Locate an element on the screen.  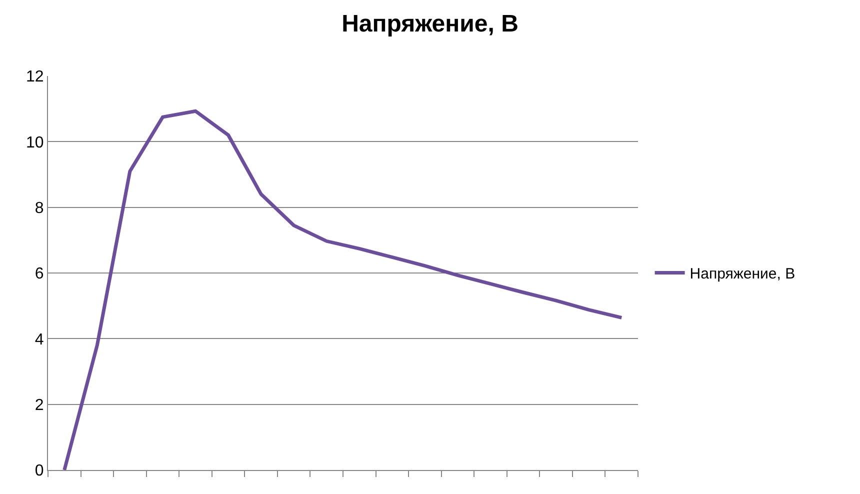
y-tick-label: 4 is located at coordinates (39, 339).